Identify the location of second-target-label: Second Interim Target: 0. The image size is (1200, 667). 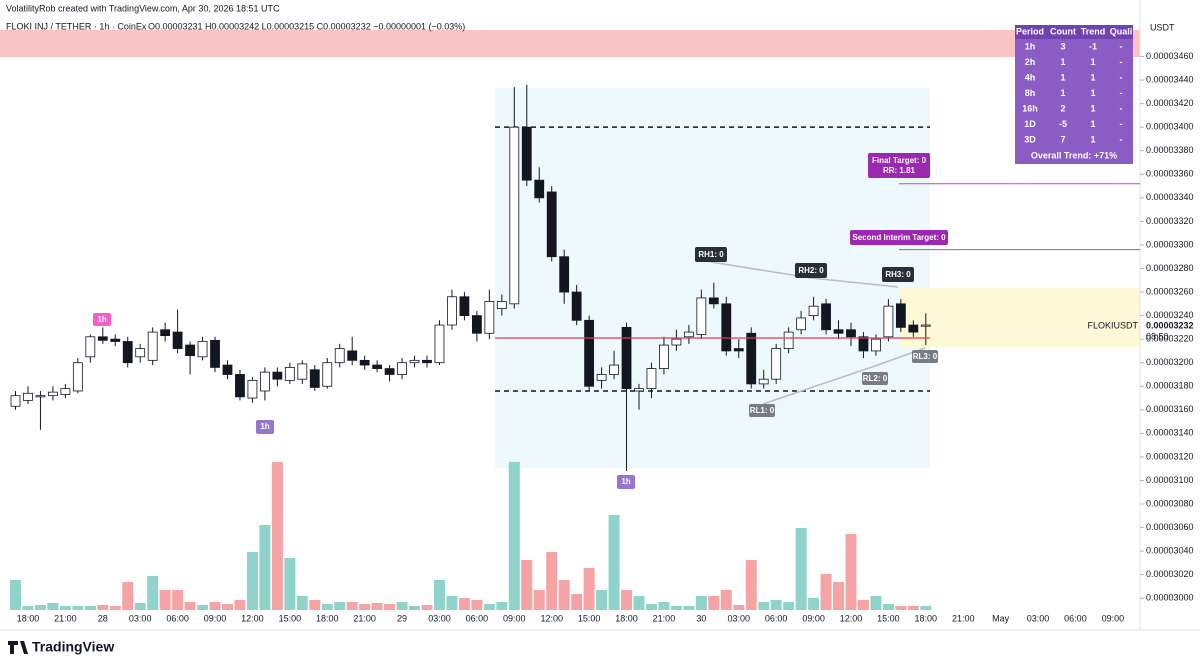
(899, 237).